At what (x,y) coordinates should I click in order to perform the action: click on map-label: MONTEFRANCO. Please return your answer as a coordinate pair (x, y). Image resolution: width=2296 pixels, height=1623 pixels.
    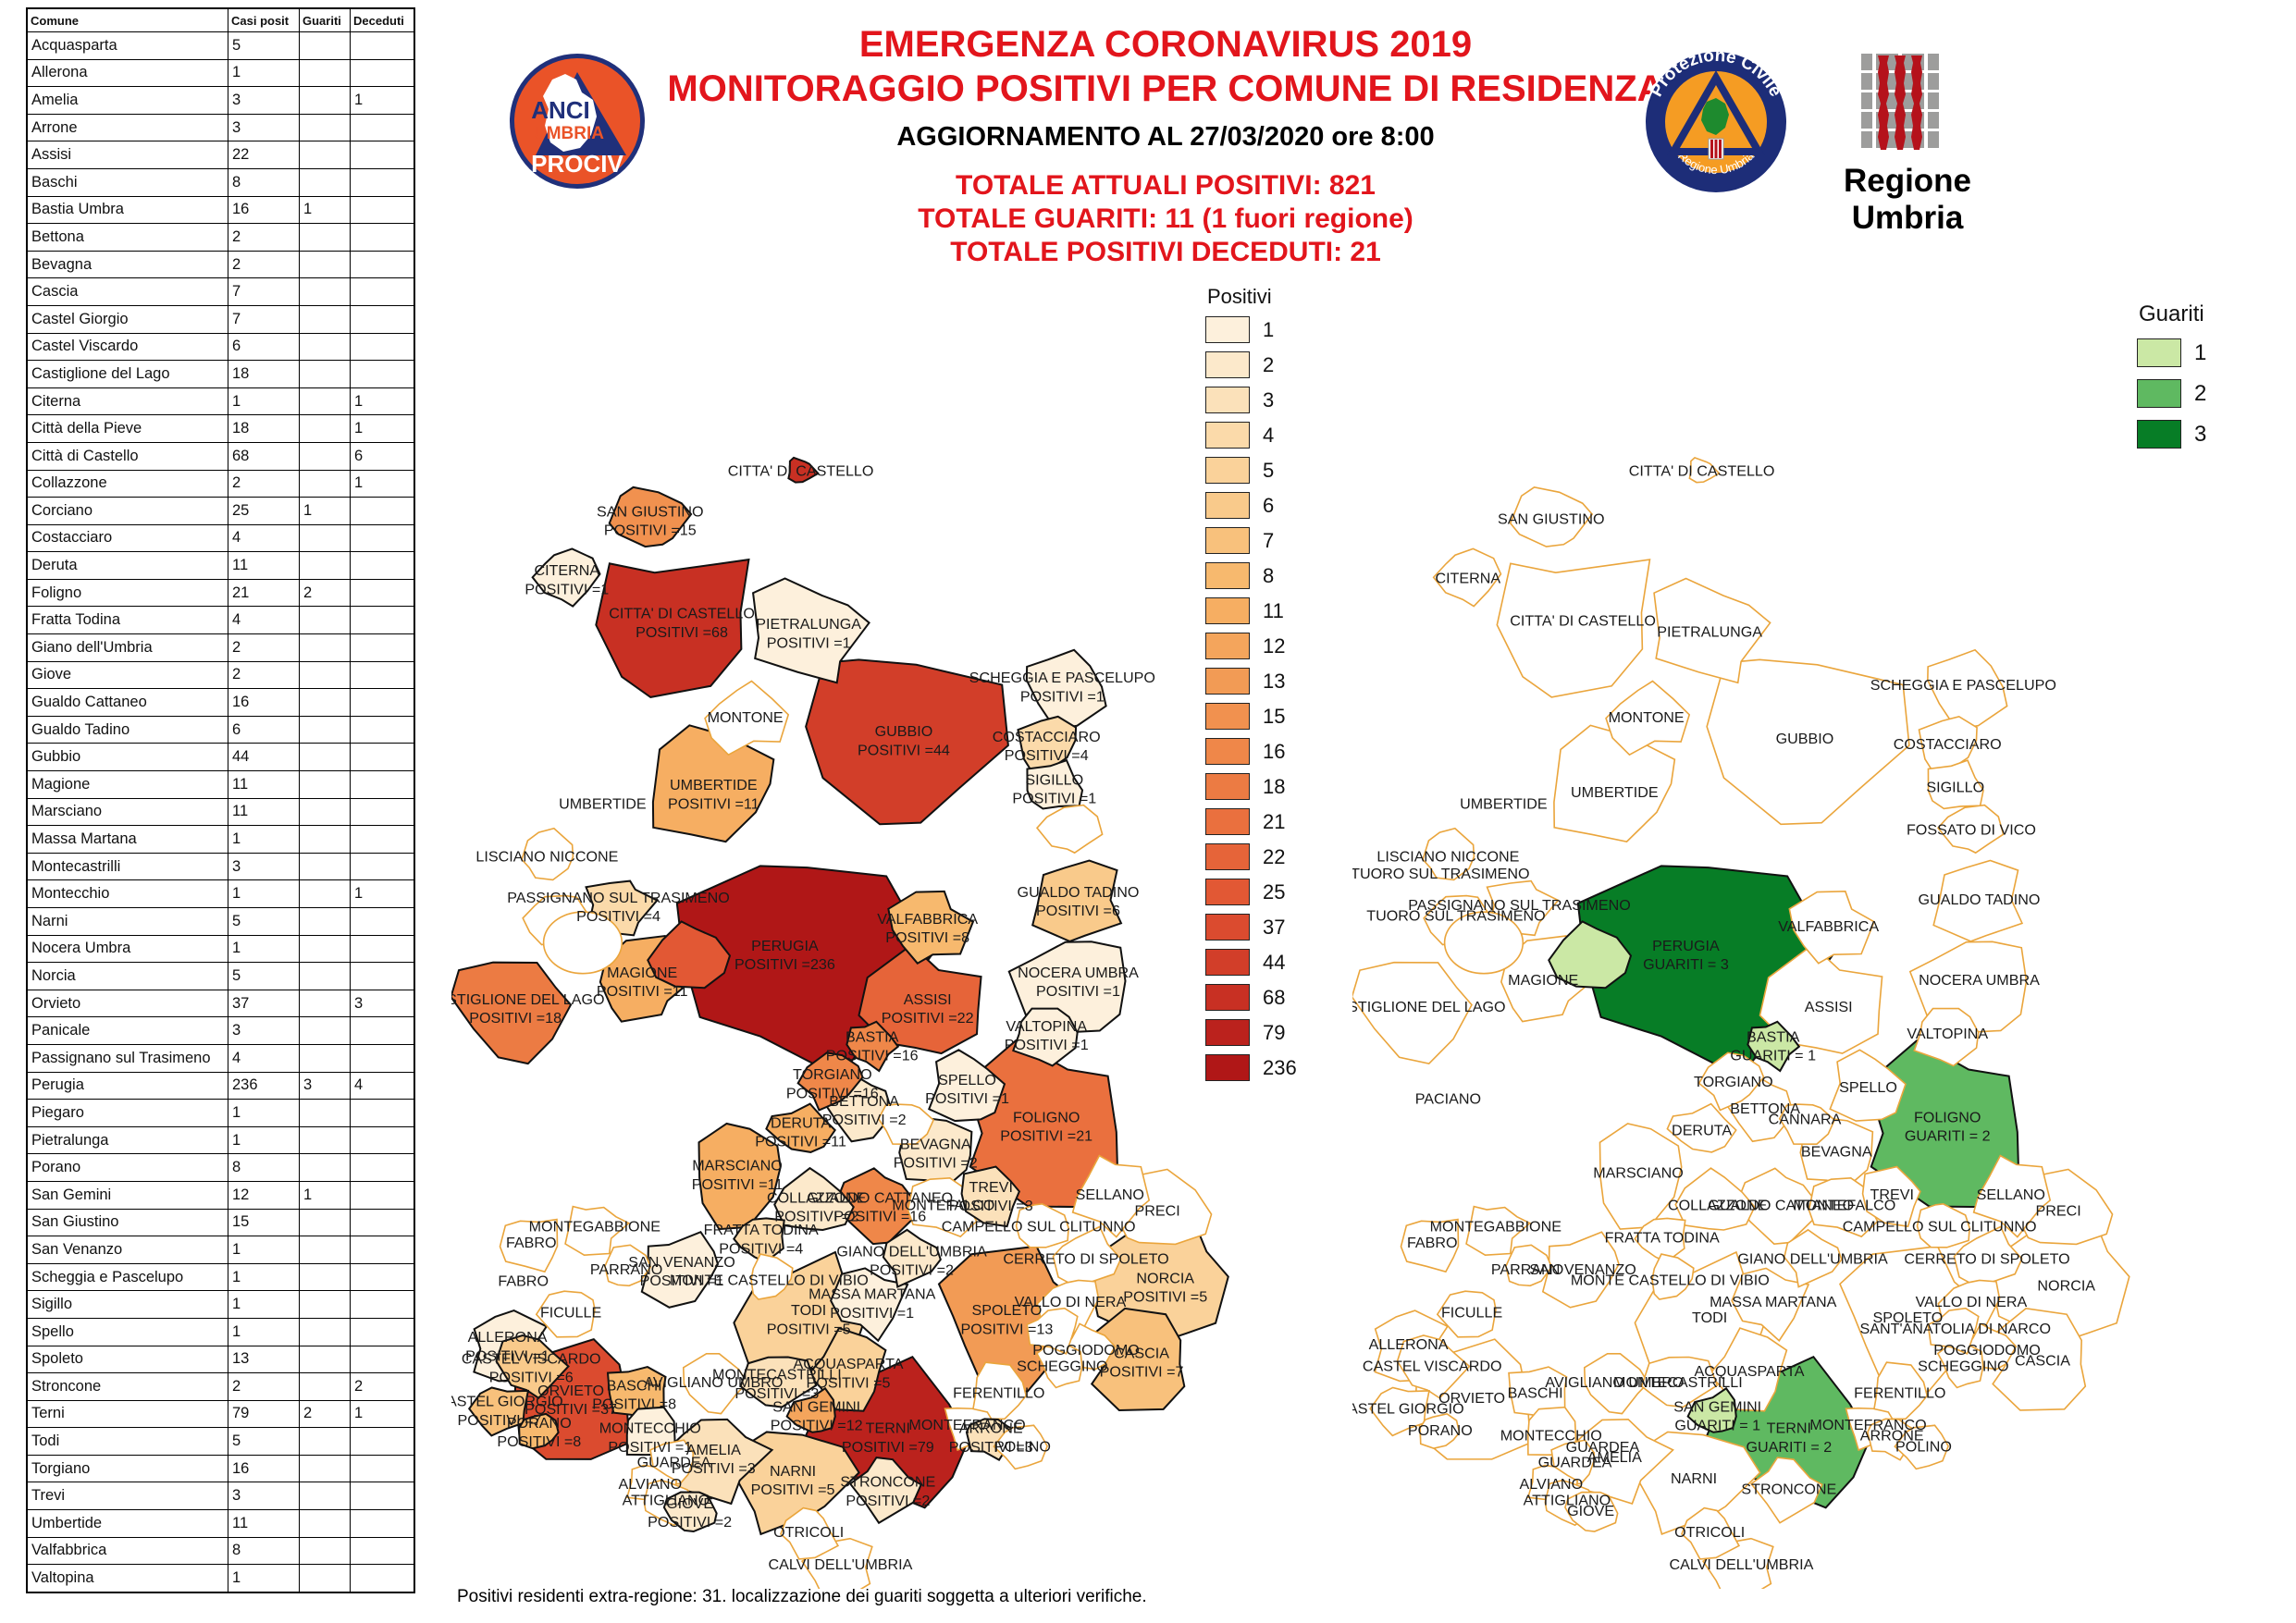
    Looking at the image, I should click on (1867, 1425).